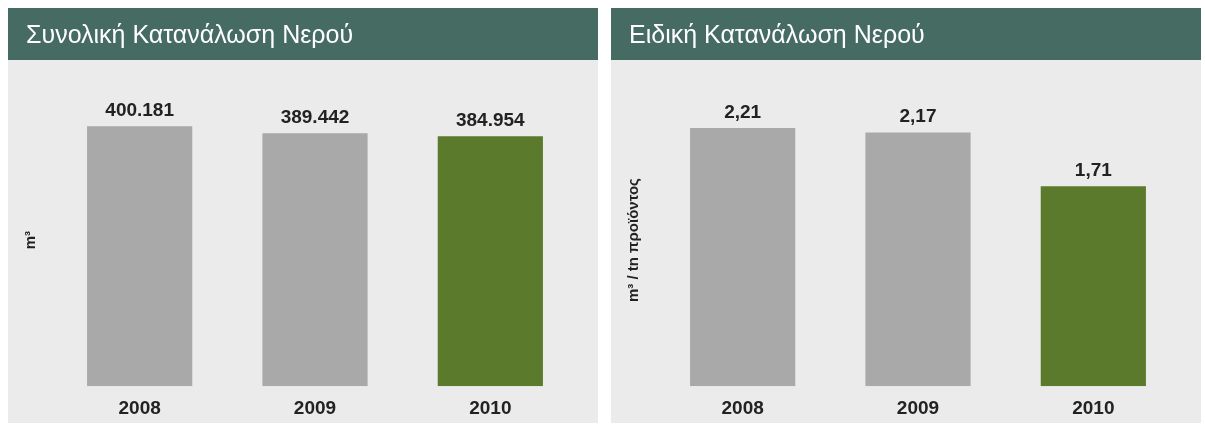  What do you see at coordinates (490, 119) in the screenshot?
I see `data-label: 384.954` at bounding box center [490, 119].